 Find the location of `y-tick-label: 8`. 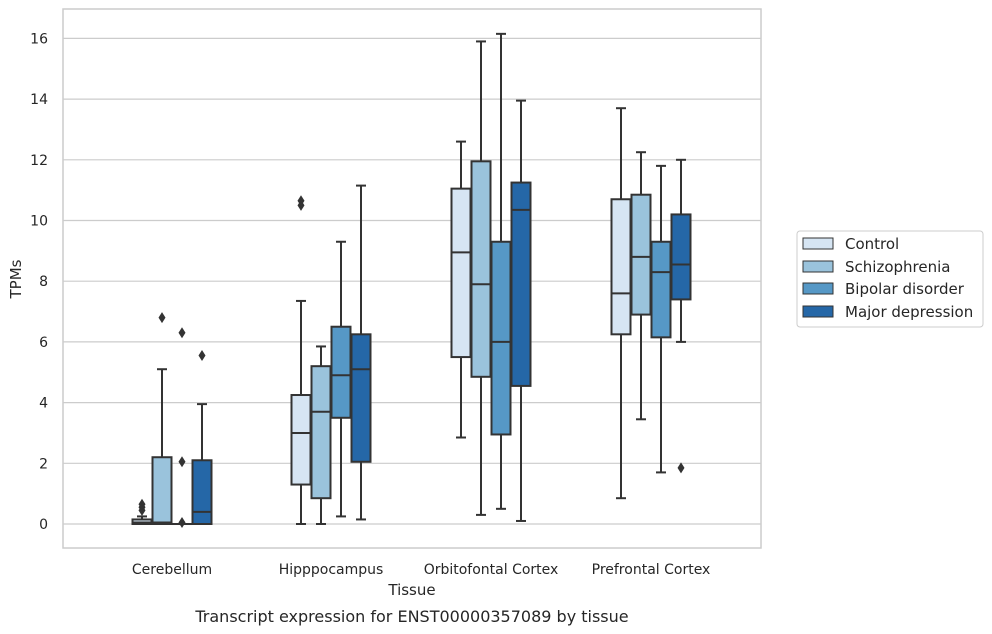

y-tick-label: 8 is located at coordinates (43, 282).